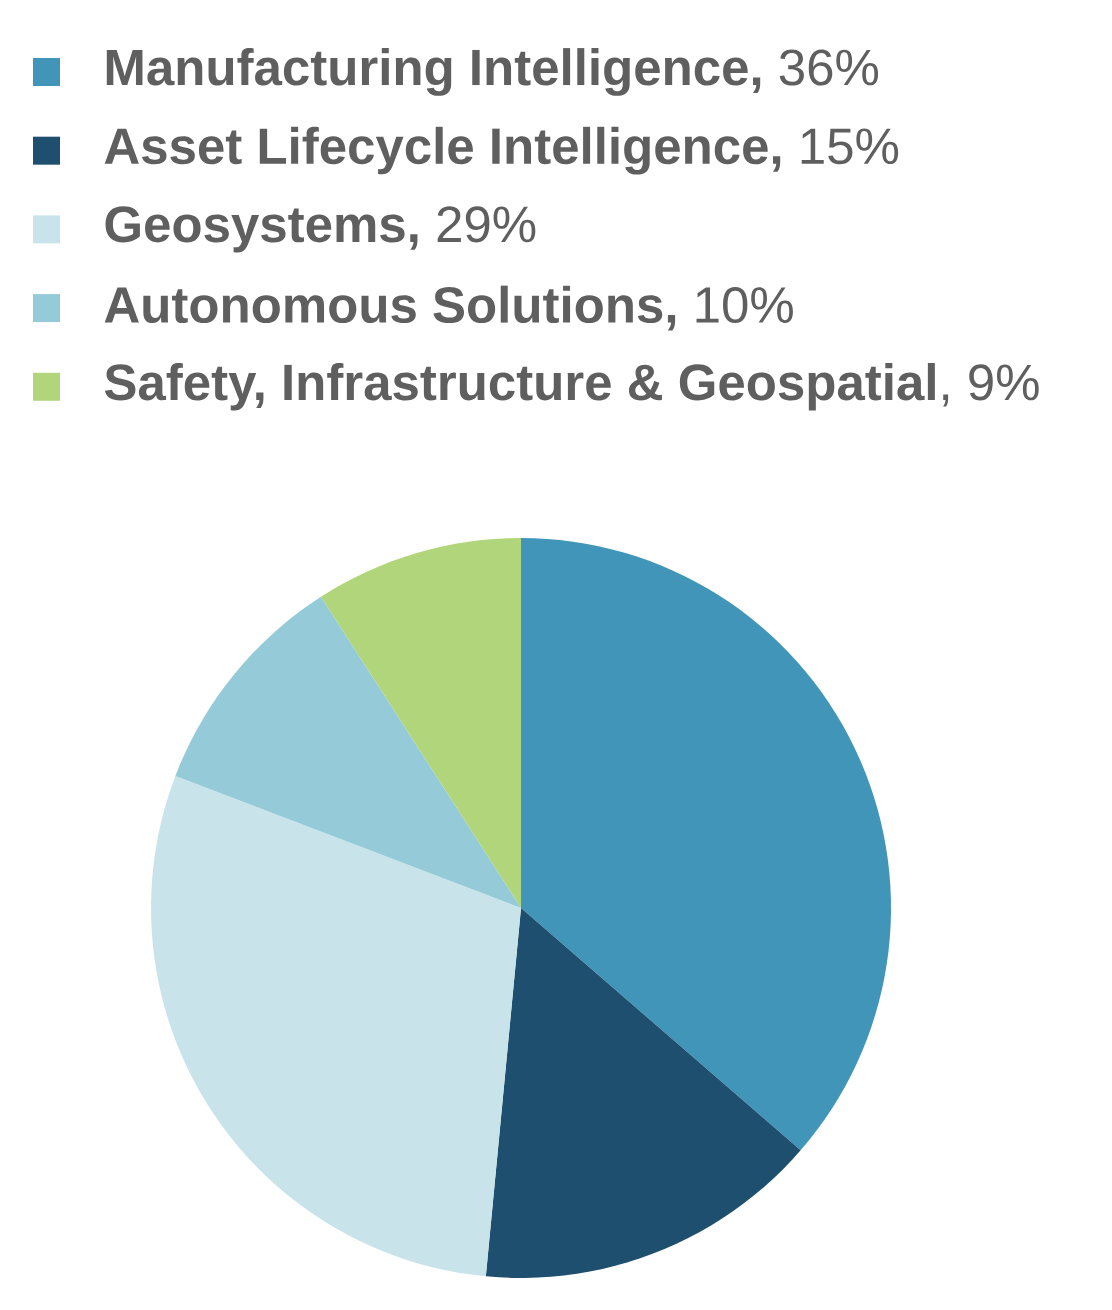 The image size is (1112, 1310). Describe the element at coordinates (492, 72) in the screenshot. I see `legend-label: Manufacturing Intelligence, 36%` at that location.